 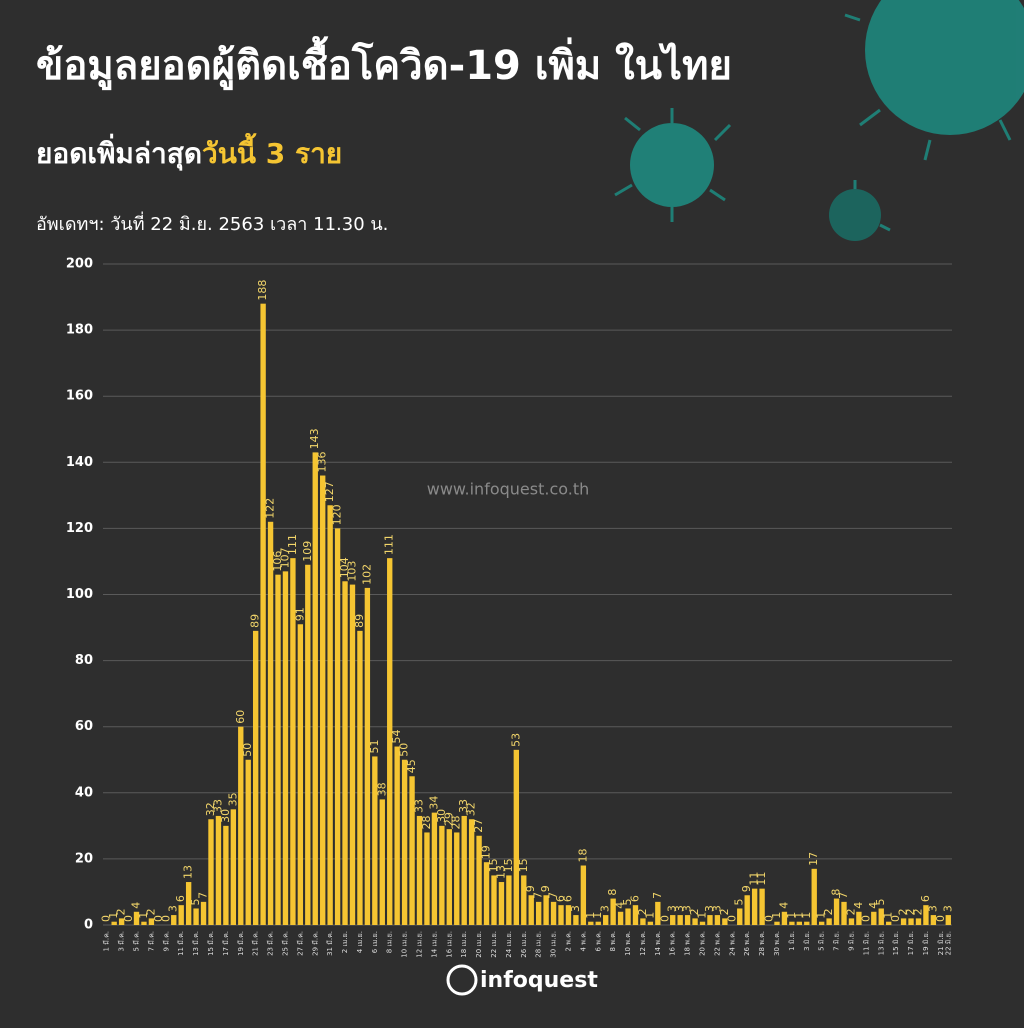 I want to click on x-tick-label: 12 พ.ค., so click(x=643, y=943).